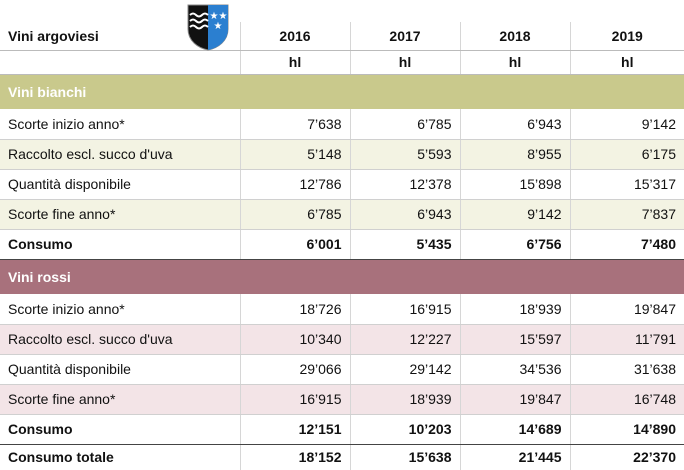  What do you see at coordinates (404, 339) in the screenshot?
I see `value-cell: 12’227` at bounding box center [404, 339].